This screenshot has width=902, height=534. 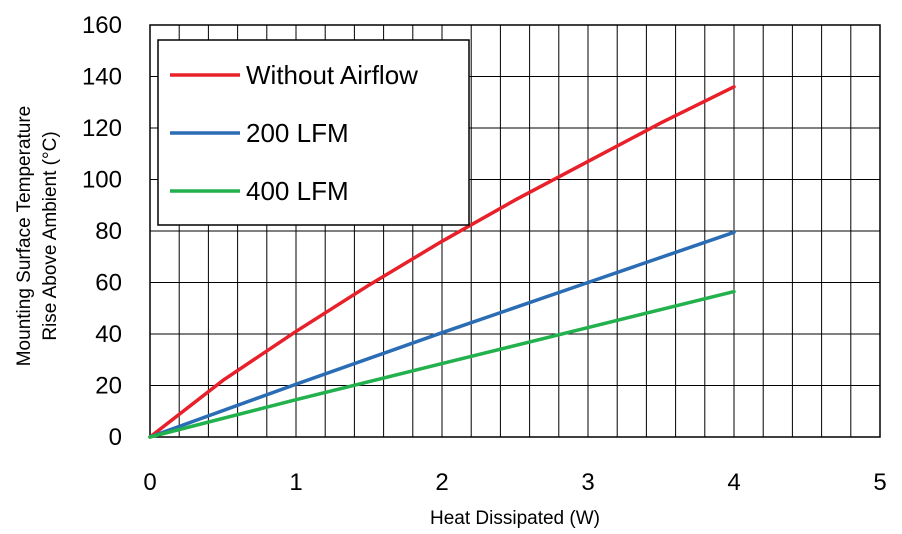 I want to click on y-axis-title-line2: Rise Above Ambient (°C), so click(x=50, y=235).